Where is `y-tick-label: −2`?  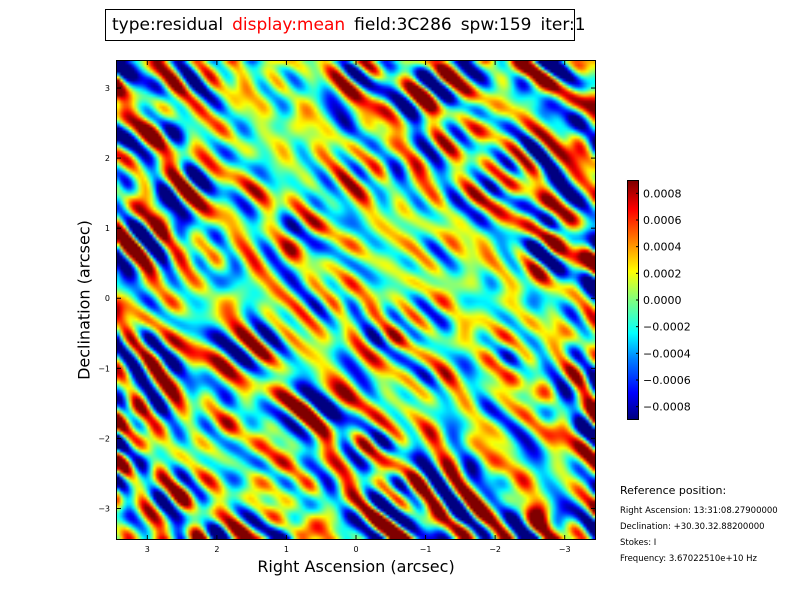 y-tick-label: −2 is located at coordinates (104, 438).